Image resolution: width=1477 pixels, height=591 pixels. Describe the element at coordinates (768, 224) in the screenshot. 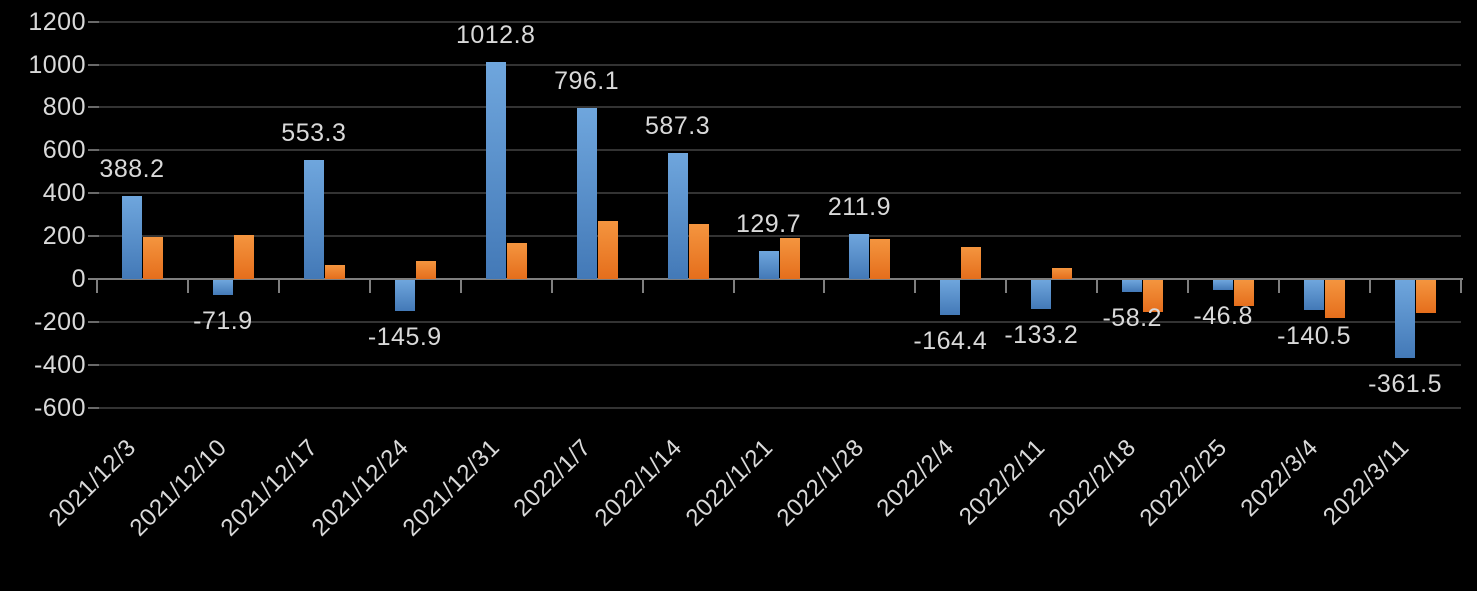

I see `data-label: 129.7` at that location.